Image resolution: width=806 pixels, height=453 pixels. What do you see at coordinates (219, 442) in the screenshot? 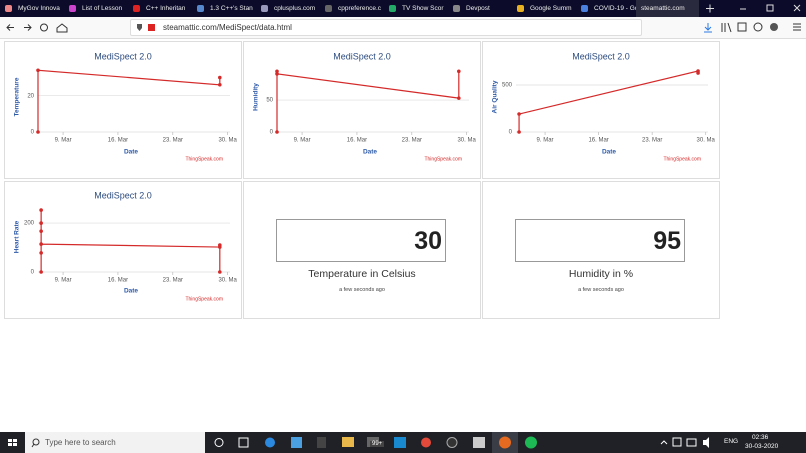
I see `cortana` at bounding box center [219, 442].